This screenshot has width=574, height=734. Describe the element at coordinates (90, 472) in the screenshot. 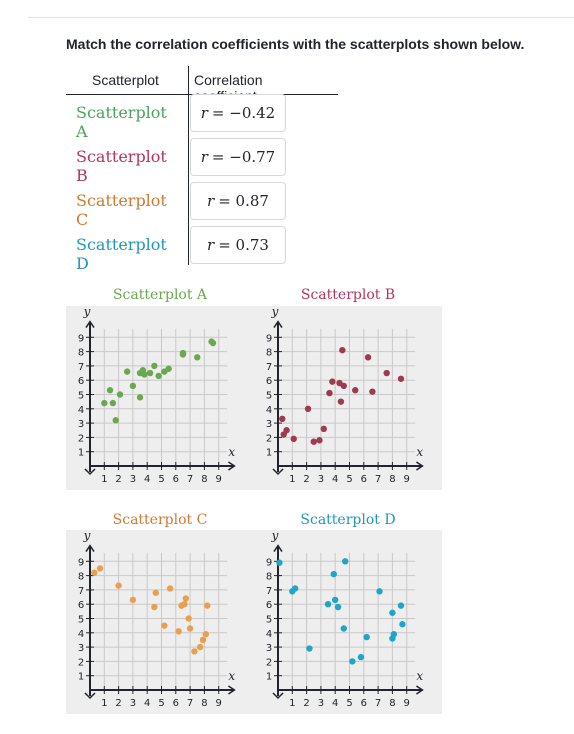

I see `origin-arrow` at that location.